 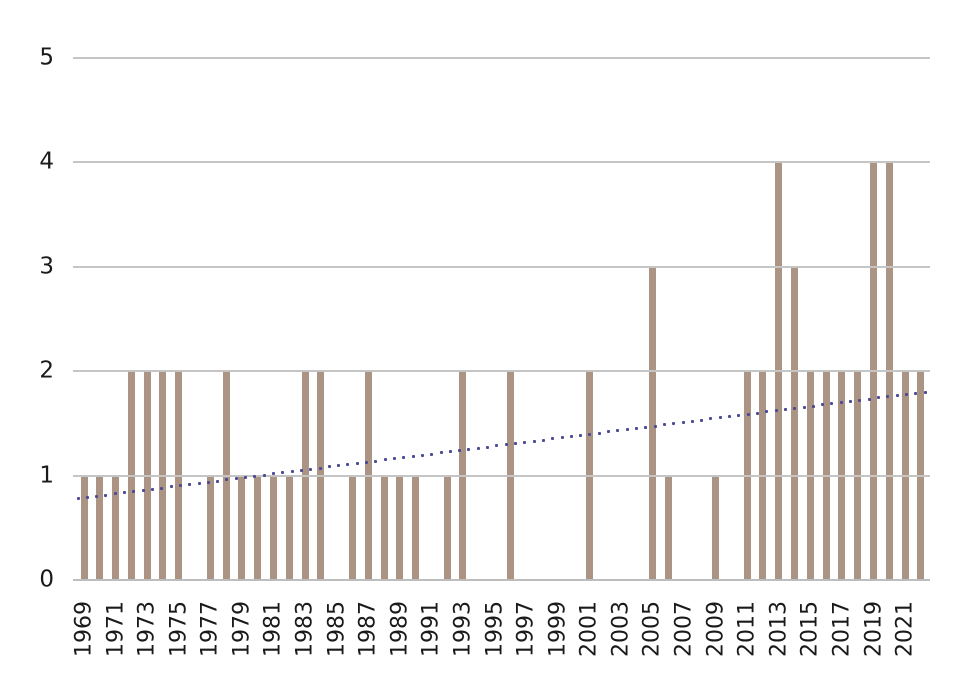 I want to click on bar-1981, so click(x=273, y=527).